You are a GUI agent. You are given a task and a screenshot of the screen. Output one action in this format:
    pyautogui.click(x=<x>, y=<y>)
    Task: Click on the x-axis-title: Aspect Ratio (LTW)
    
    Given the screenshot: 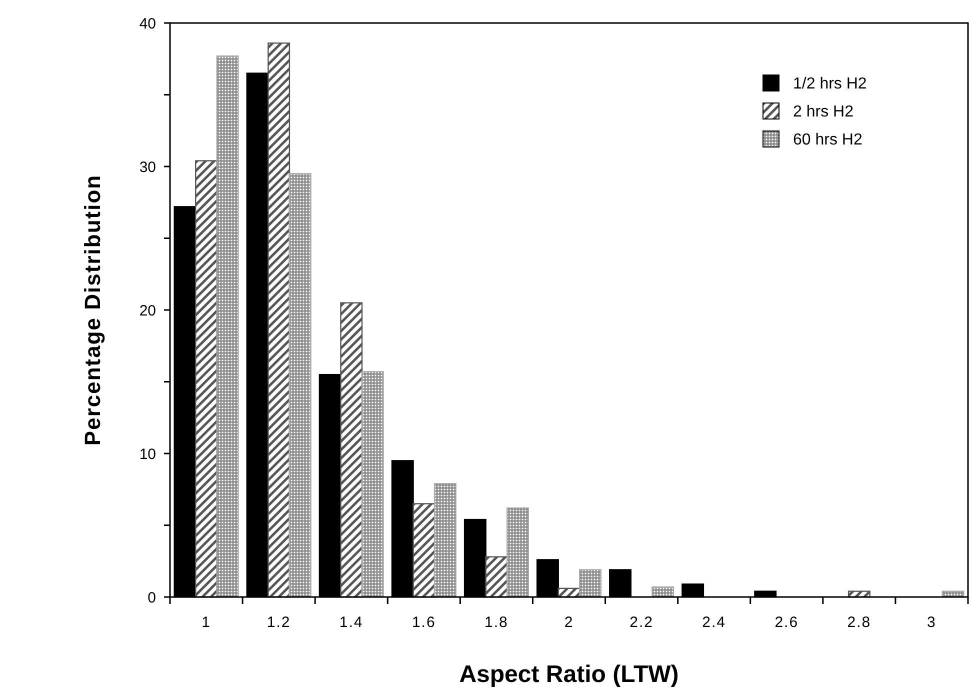 What is the action you would take?
    pyautogui.click(x=569, y=674)
    